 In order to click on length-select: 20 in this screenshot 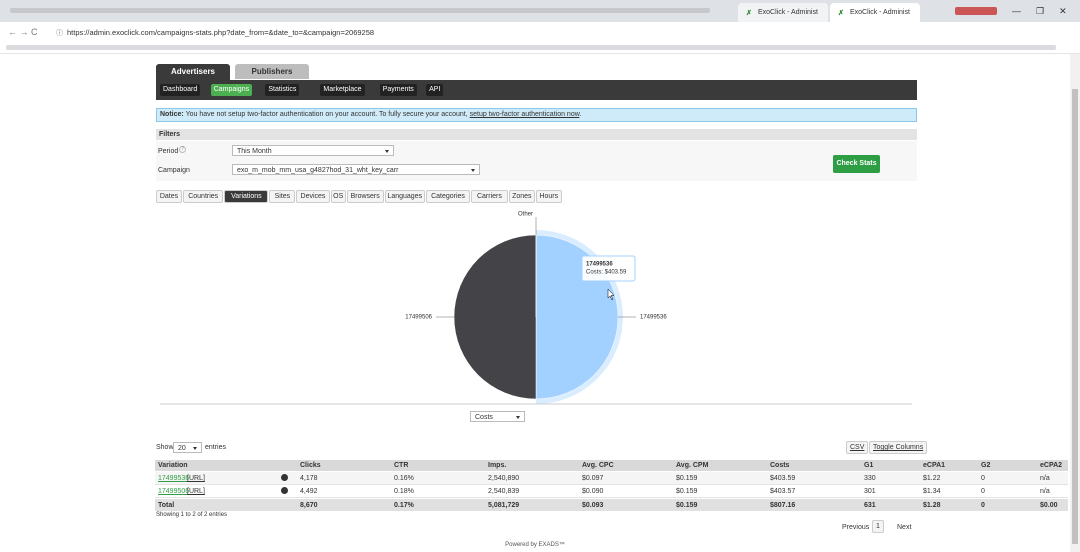, I will do `click(187, 447)`.